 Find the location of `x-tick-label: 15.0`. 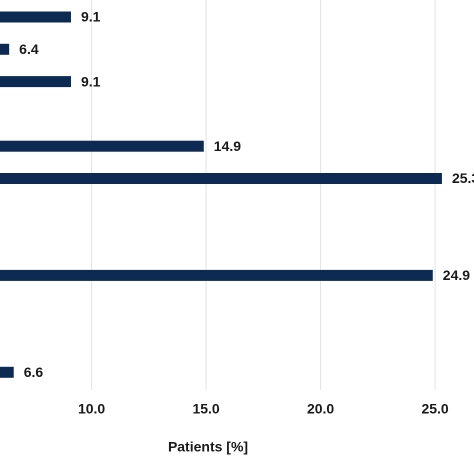

x-tick-label: 15.0 is located at coordinates (205, 409).